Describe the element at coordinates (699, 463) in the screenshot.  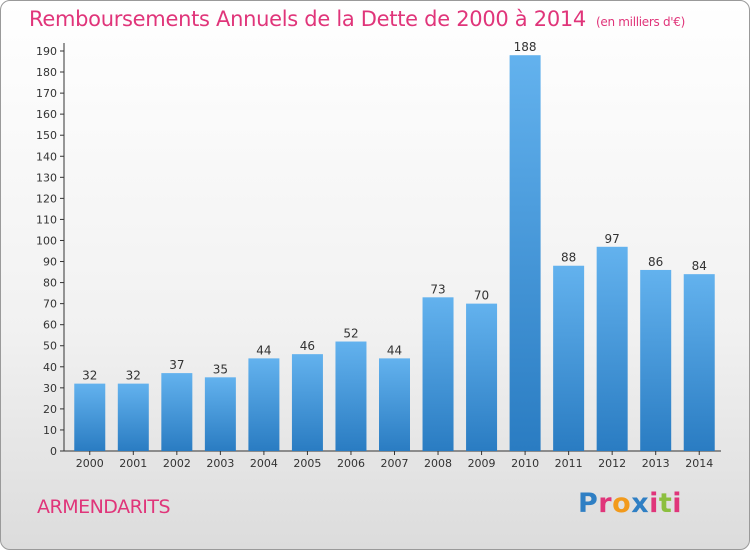
I see `x-tick-label: 2014` at that location.